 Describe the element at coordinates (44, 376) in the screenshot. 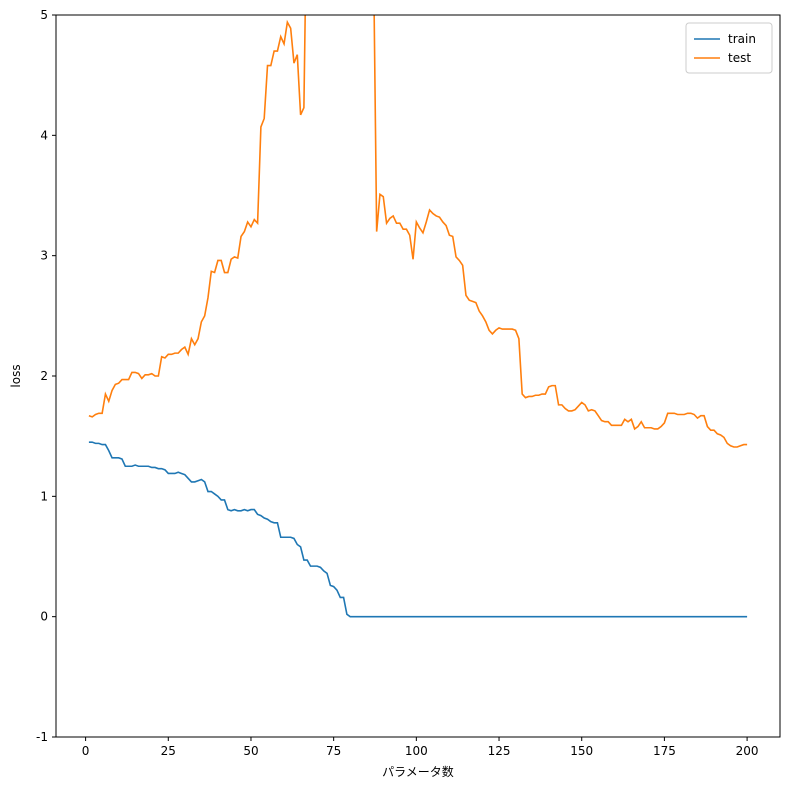

I see `y-tick-label: 2` at that location.